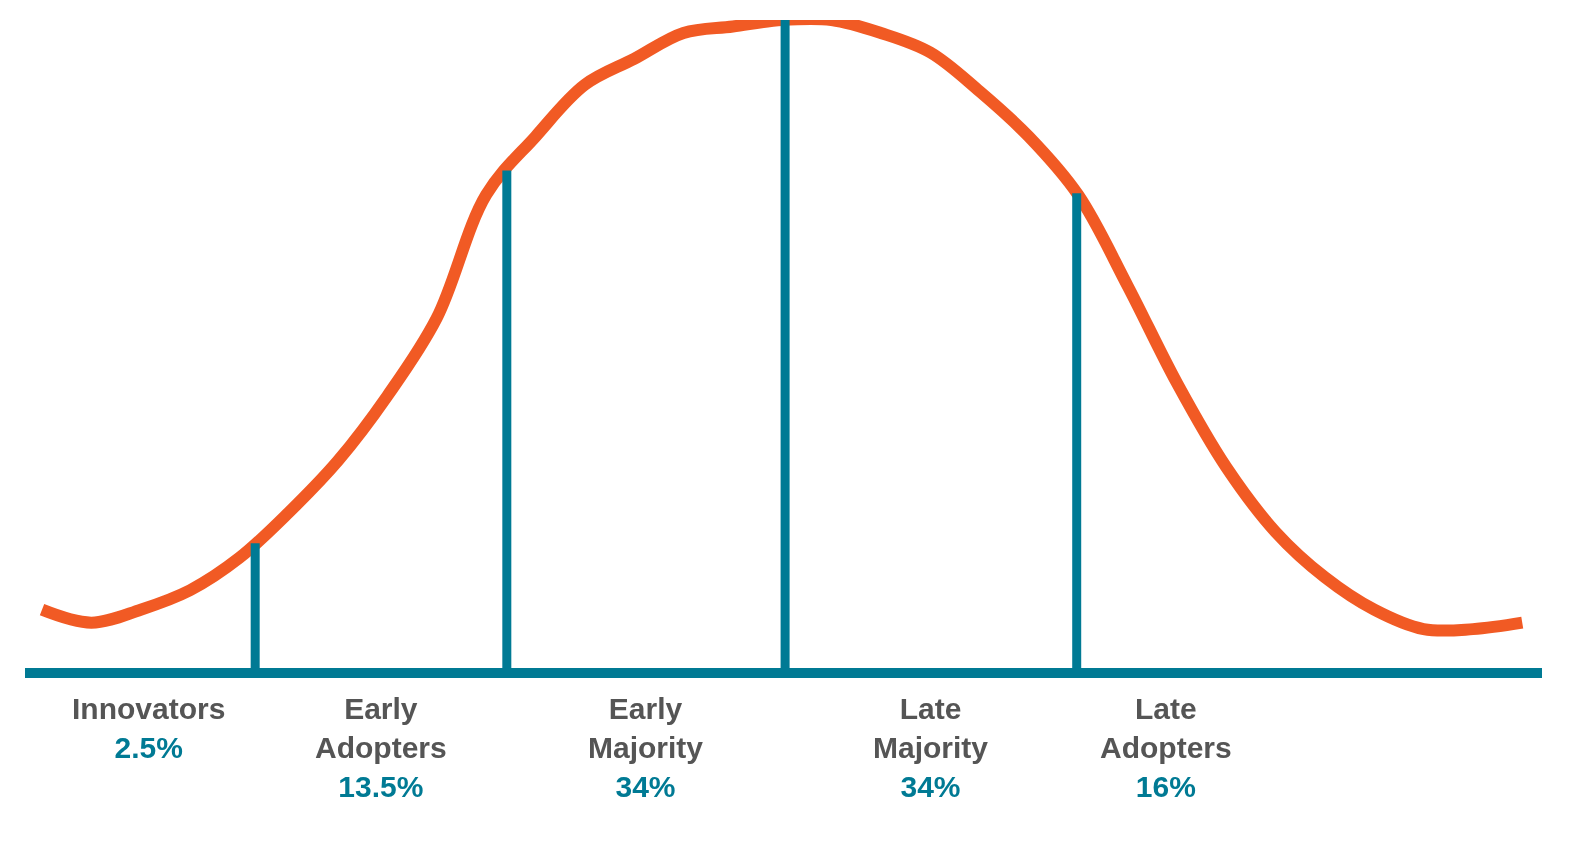 This screenshot has height=846, width=1582. What do you see at coordinates (149, 728) in the screenshot?
I see `text: Innovators 2.5%` at bounding box center [149, 728].